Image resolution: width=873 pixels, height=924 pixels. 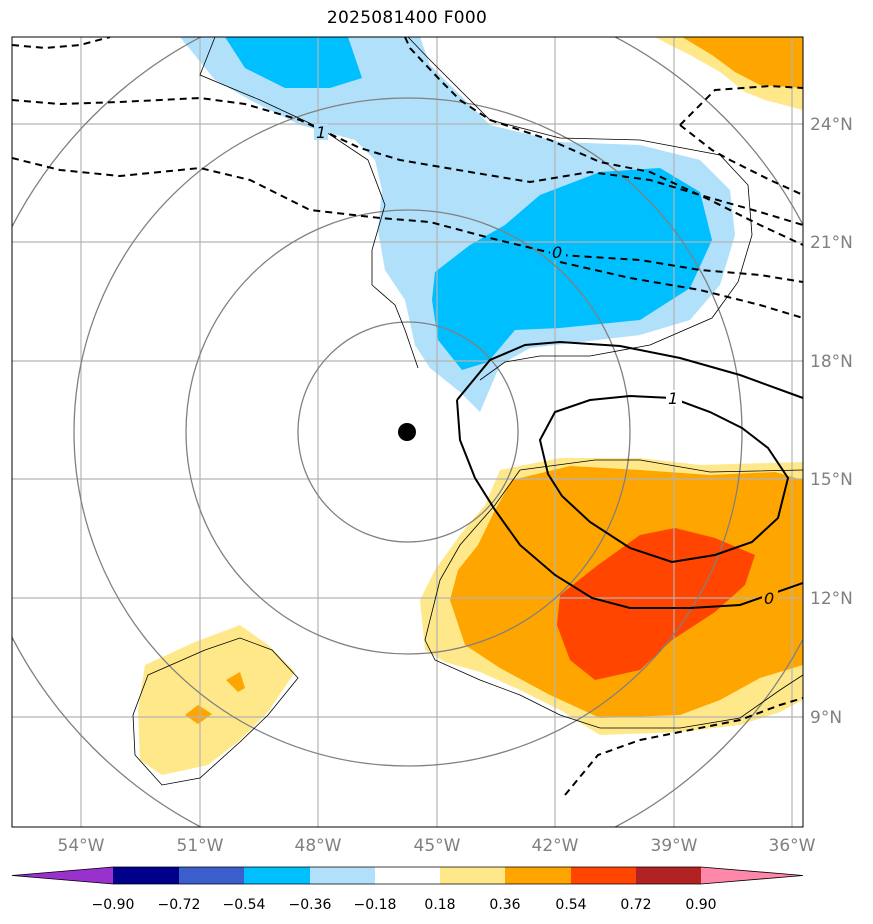 What do you see at coordinates (664, 479) in the screenshot?
I see `contour-one-loop` at bounding box center [664, 479].